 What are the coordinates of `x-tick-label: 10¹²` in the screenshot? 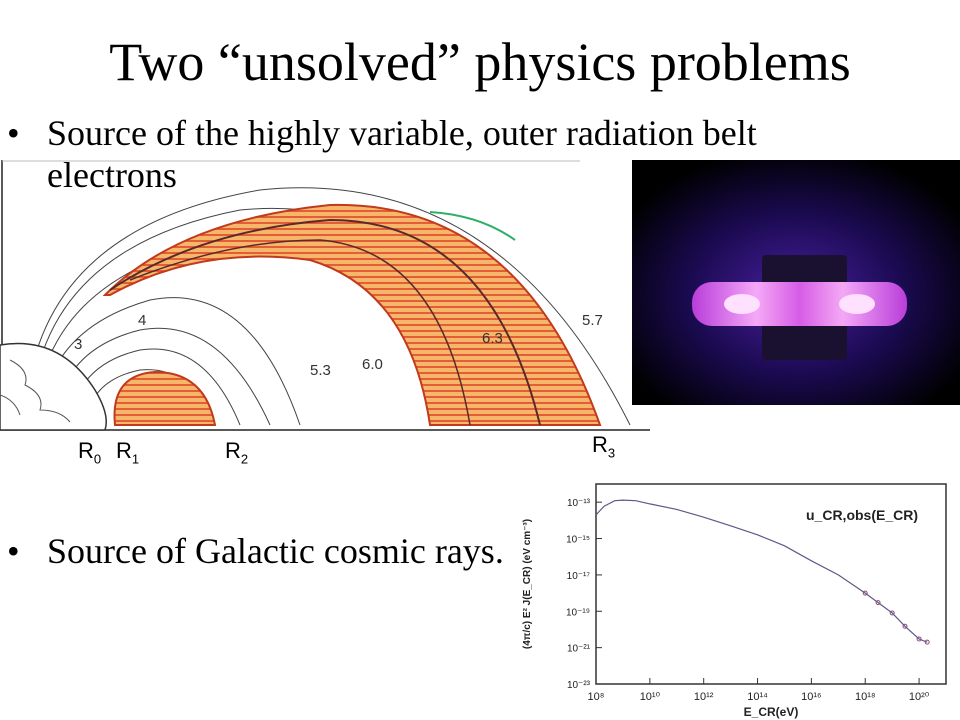 It's located at (704, 697).